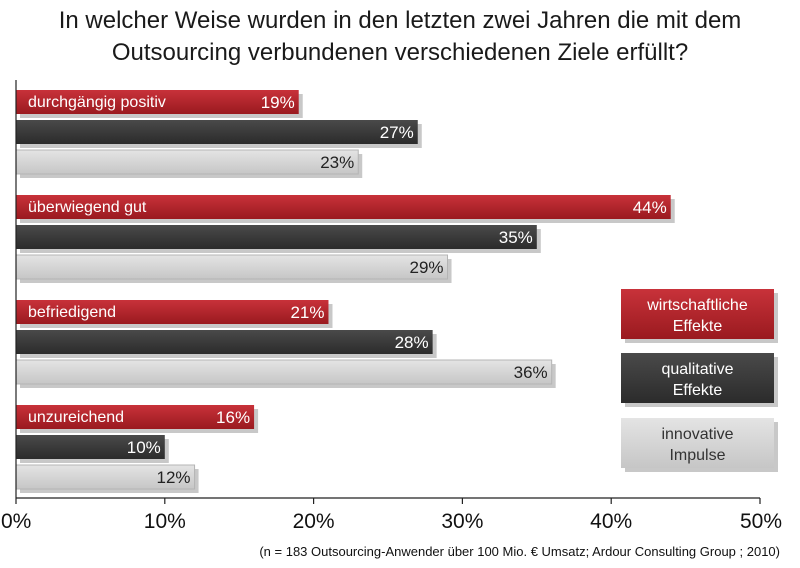  I want to click on legend-label: innovative, so click(697, 434).